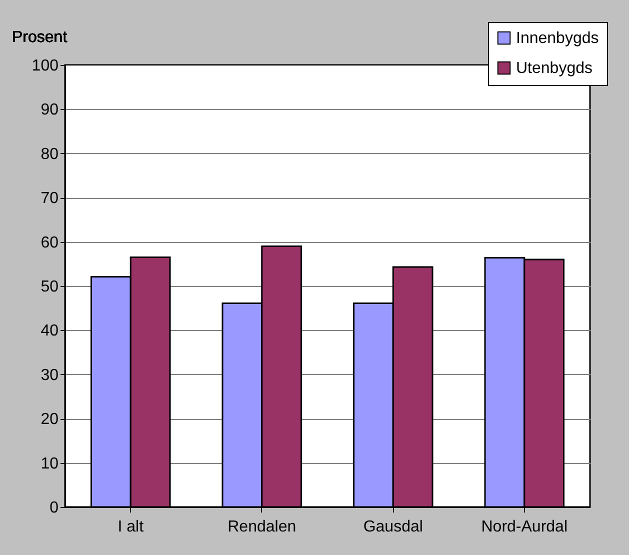 The height and width of the screenshot is (555, 629). I want to click on y-tick-label: 30, so click(49, 375).